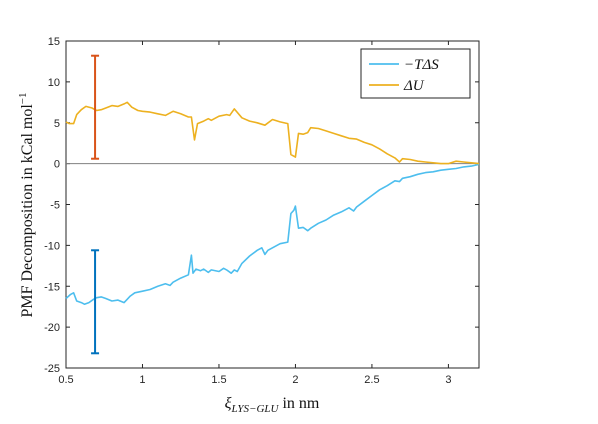 Image resolution: width=598 pixels, height=424 pixels. I want to click on legend-box, so click(415, 73).